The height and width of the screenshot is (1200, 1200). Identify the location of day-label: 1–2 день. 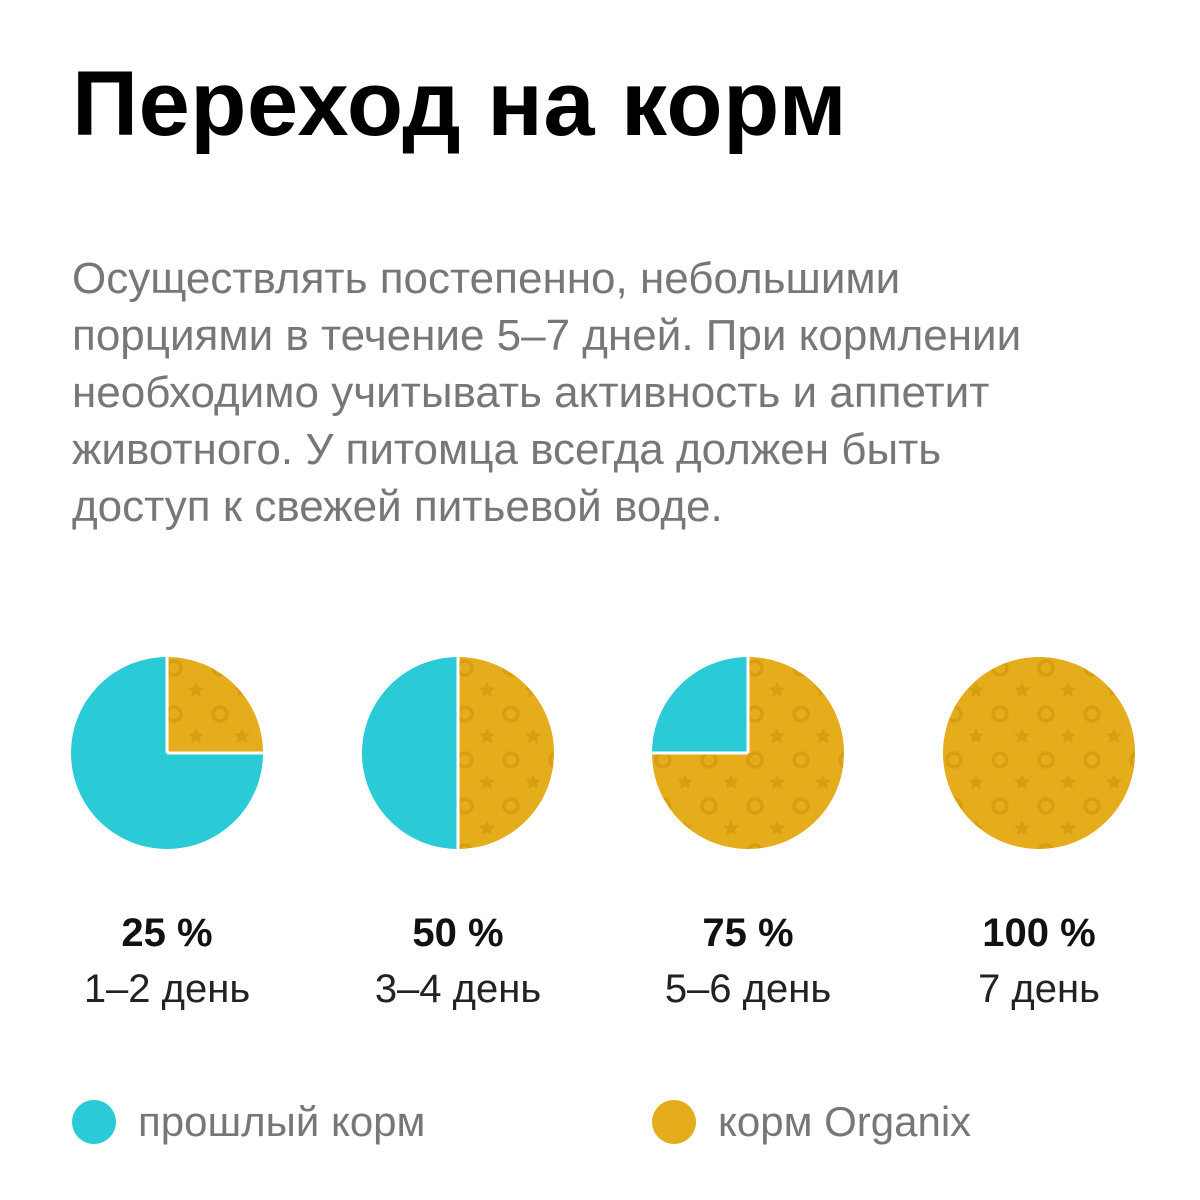
(167, 989).